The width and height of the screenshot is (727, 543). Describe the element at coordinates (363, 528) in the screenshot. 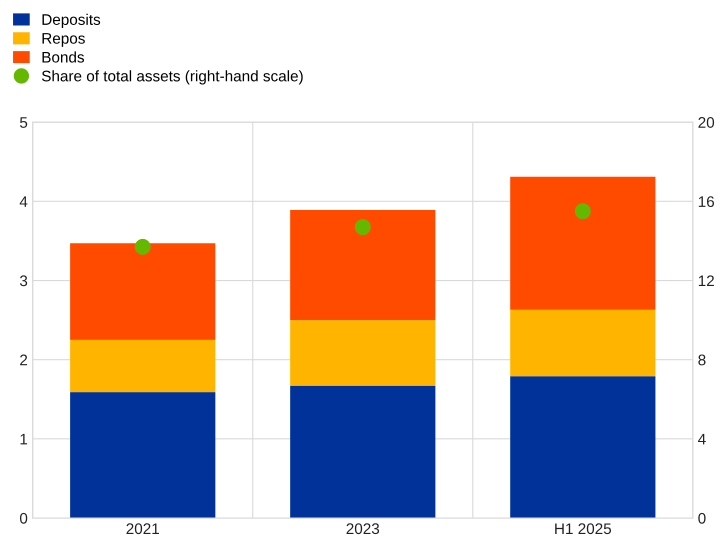

I see `x-tick-label: 2023` at that location.